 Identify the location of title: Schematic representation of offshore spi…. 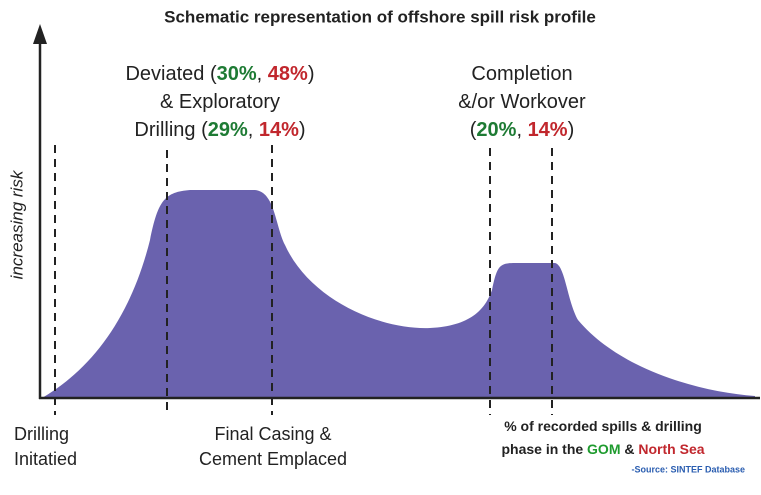
(380, 16).